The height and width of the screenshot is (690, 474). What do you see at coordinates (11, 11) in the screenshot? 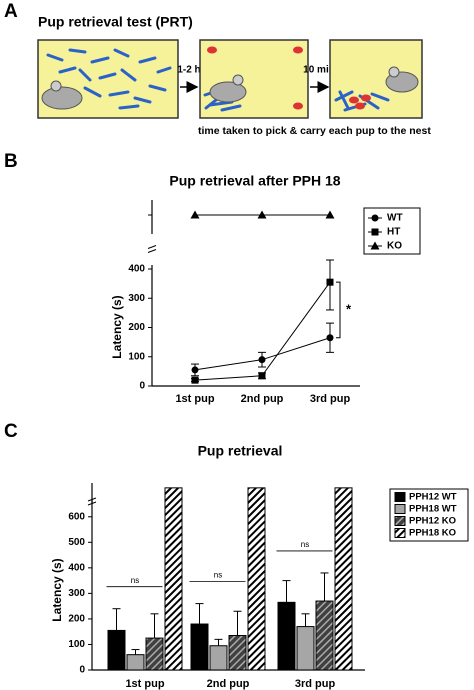
I see `panel-label: A` at bounding box center [11, 11].